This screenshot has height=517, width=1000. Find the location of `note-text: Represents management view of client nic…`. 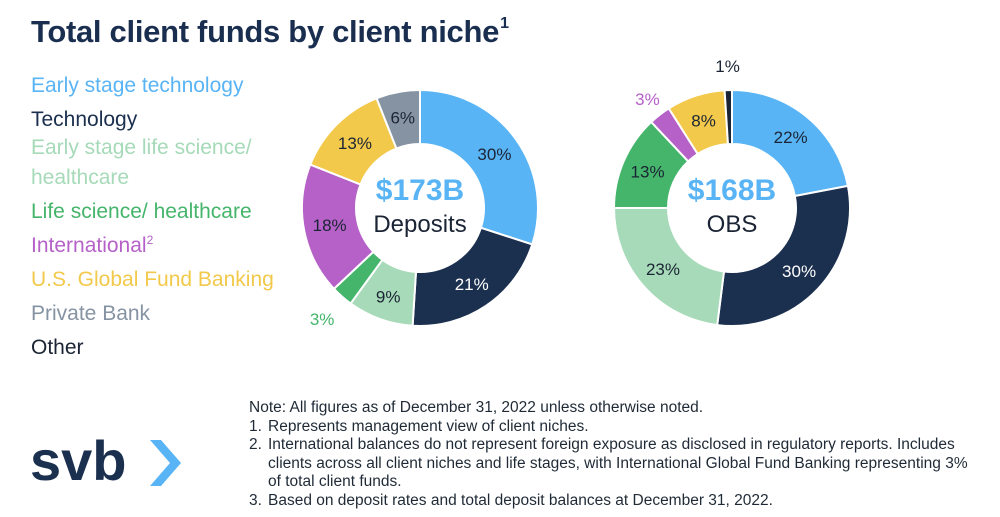

note-text: Represents management view of client nic… is located at coordinates (428, 426).